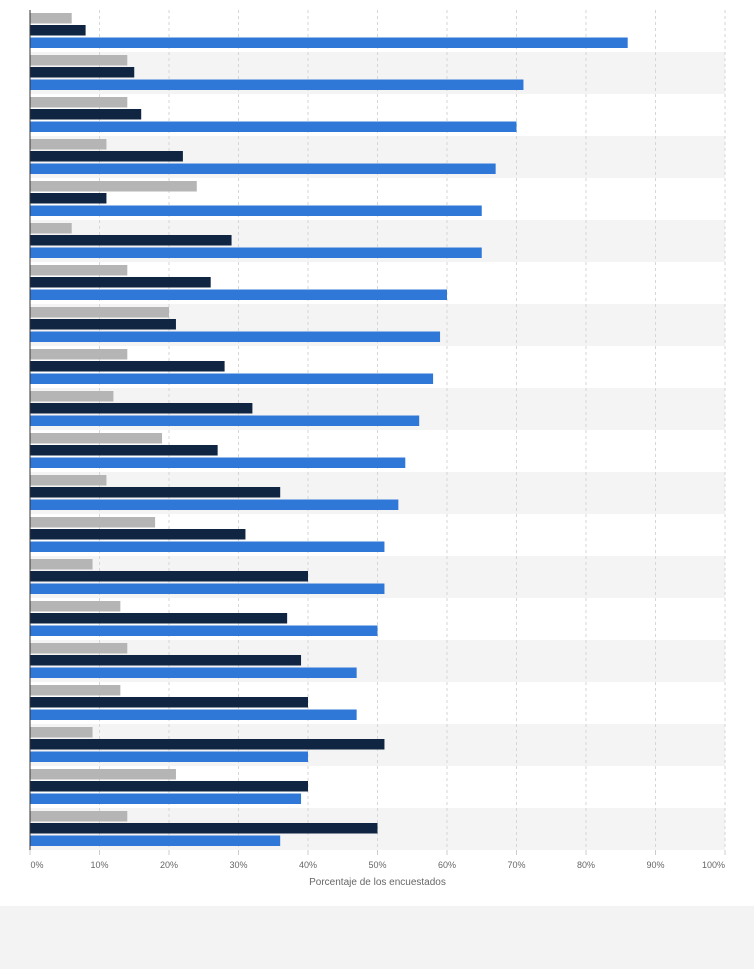 This screenshot has height=969, width=754. Describe the element at coordinates (169, 865) in the screenshot. I see `x-tick-label: 20%` at that location.